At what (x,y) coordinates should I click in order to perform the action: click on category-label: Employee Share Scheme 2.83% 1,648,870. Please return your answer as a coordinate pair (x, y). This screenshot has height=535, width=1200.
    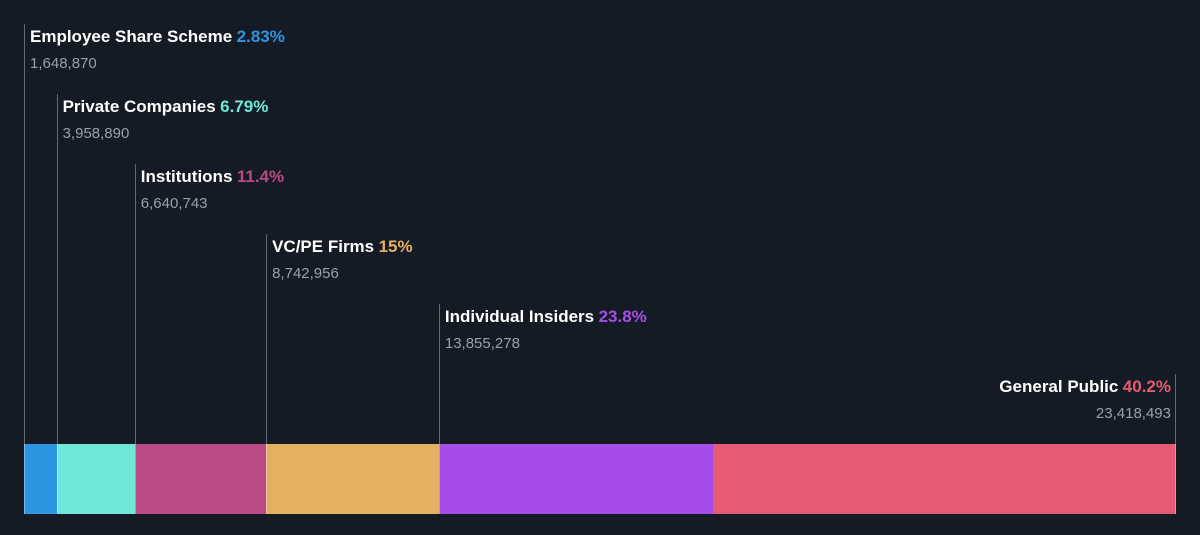
    Looking at the image, I should click on (157, 50).